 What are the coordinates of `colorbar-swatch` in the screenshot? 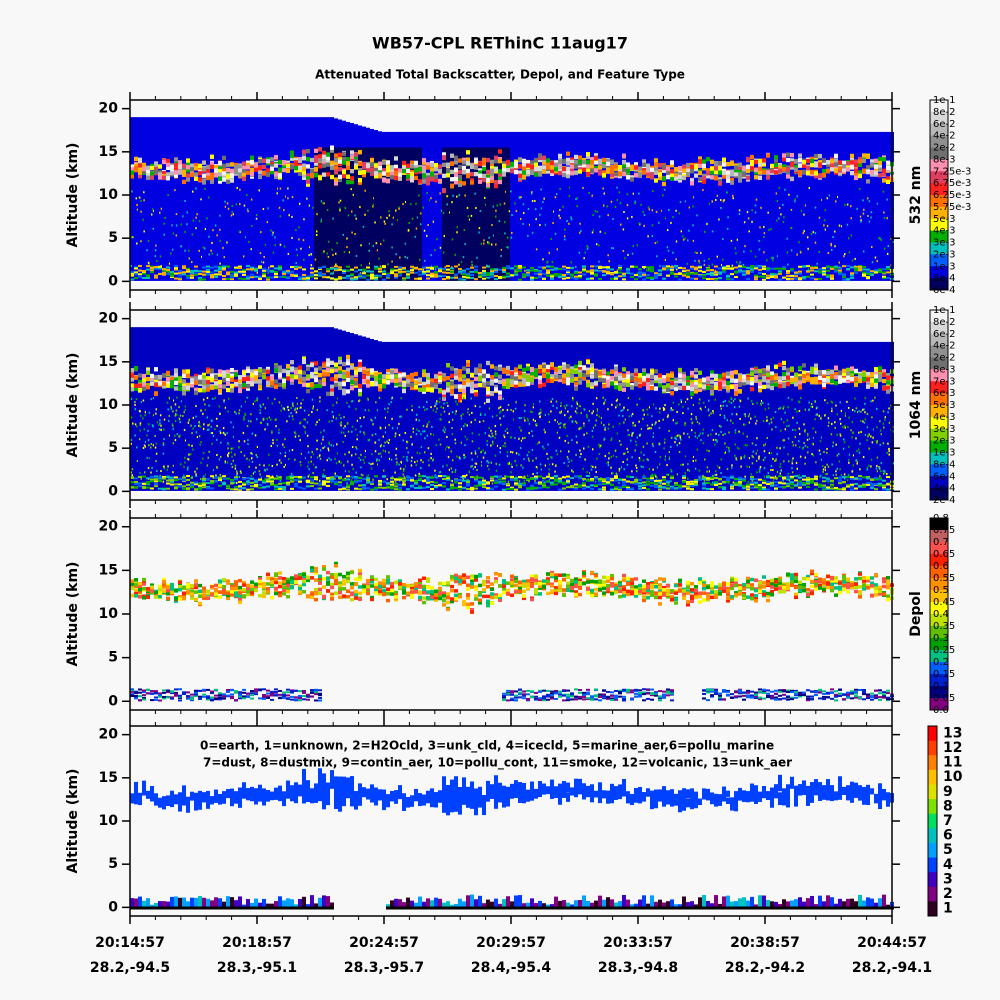 It's located at (939, 189).